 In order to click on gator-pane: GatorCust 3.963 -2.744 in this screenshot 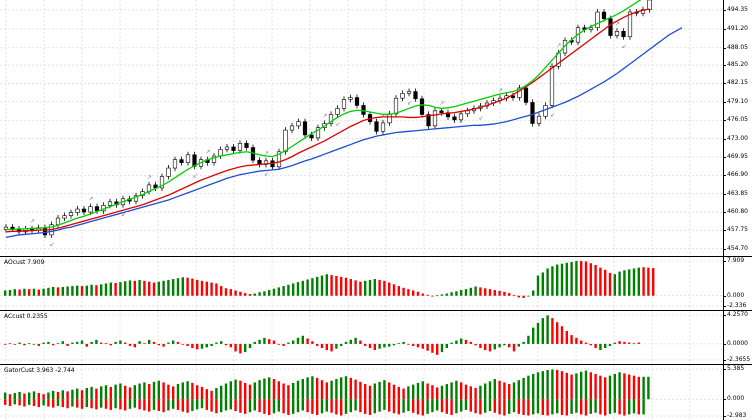, I will do `click(361, 392)`.